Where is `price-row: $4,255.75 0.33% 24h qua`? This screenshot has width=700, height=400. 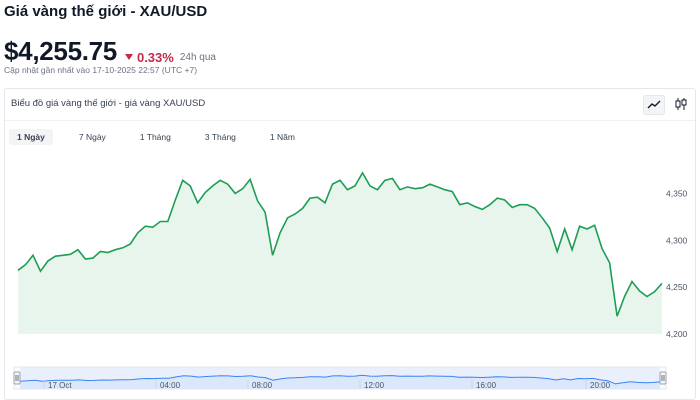 price-row: $4,255.75 0.33% 24h qua is located at coordinates (110, 51).